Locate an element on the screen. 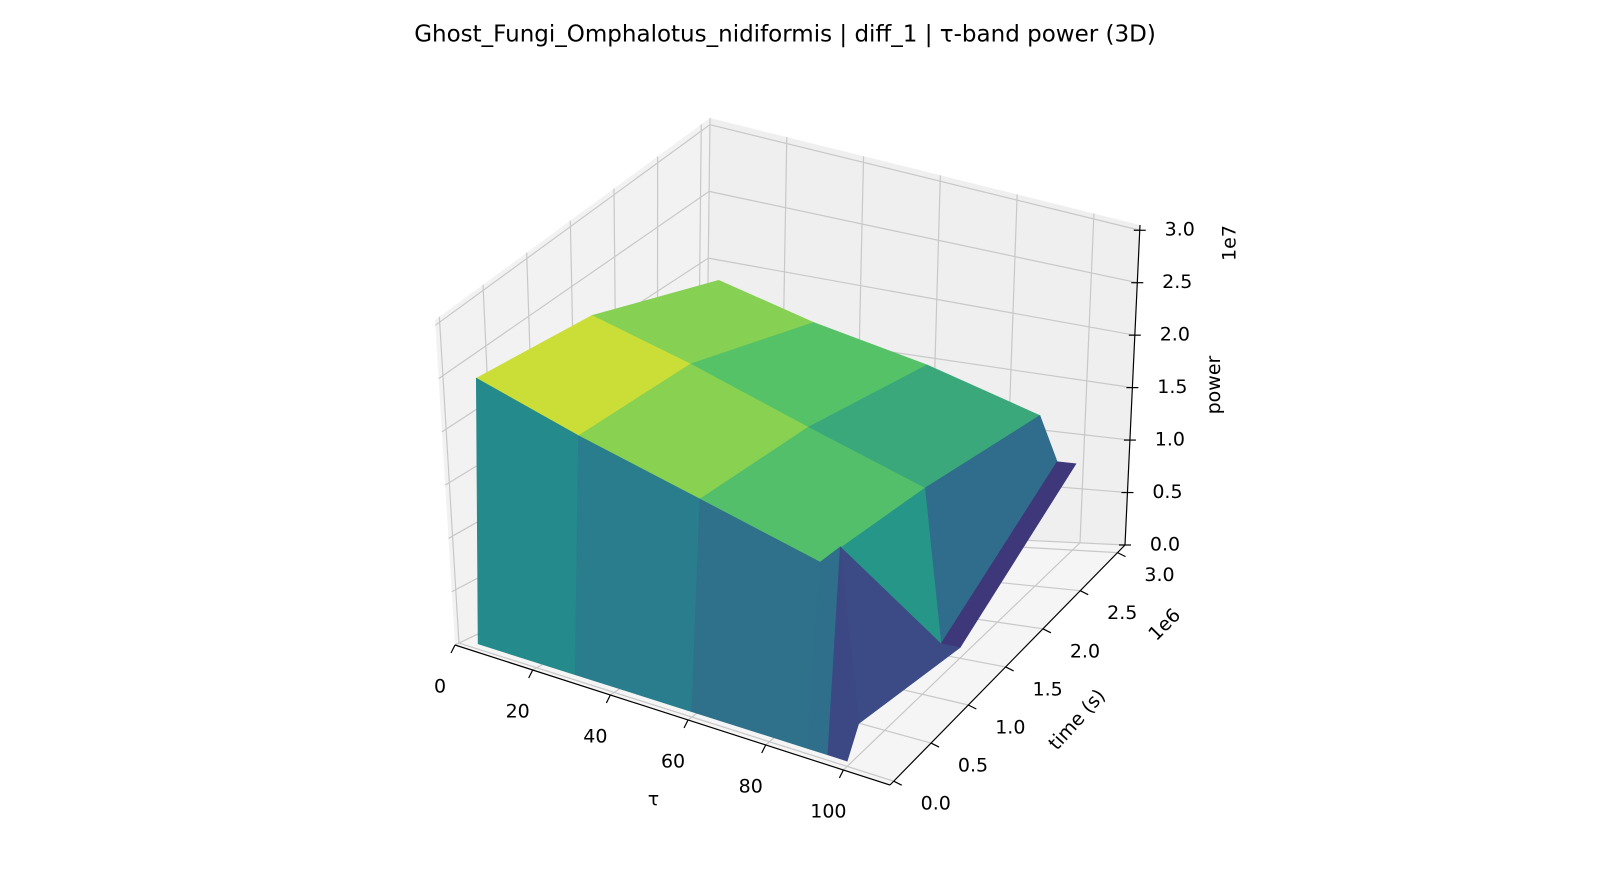  z-tick-label: 1.5 is located at coordinates (1172, 387).